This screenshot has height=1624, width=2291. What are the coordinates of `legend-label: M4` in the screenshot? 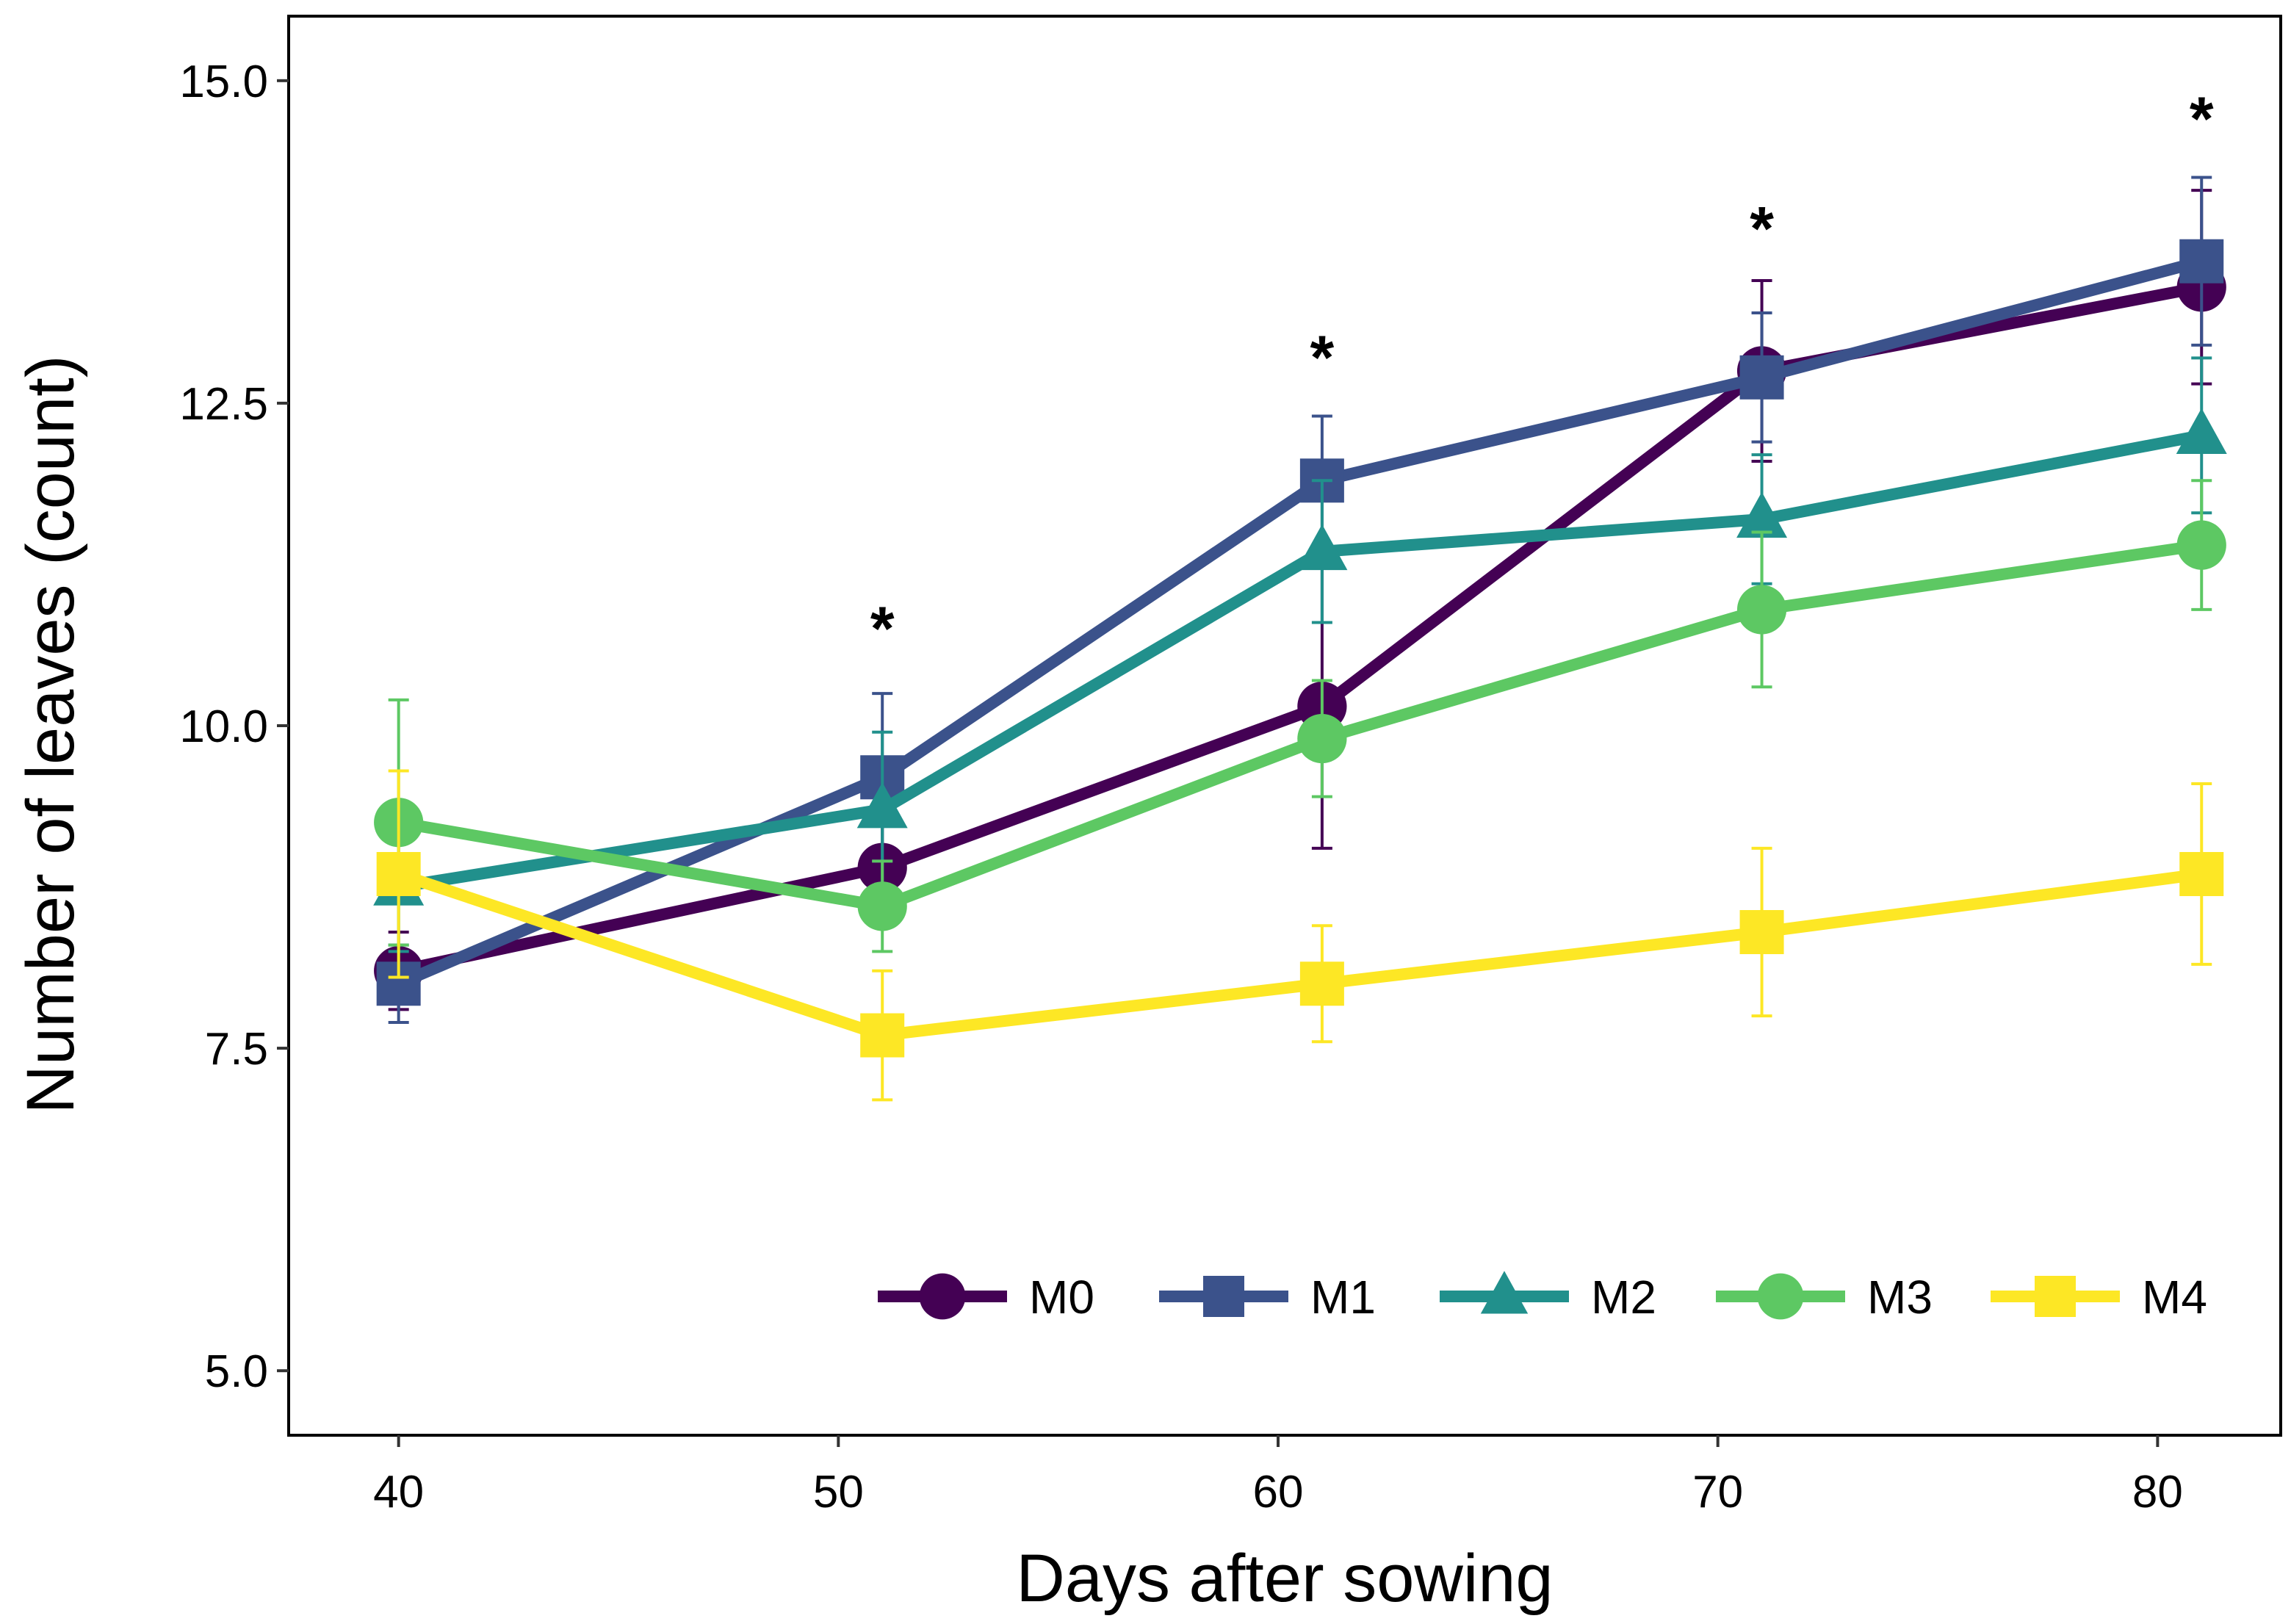 It's located at (2174, 1297).